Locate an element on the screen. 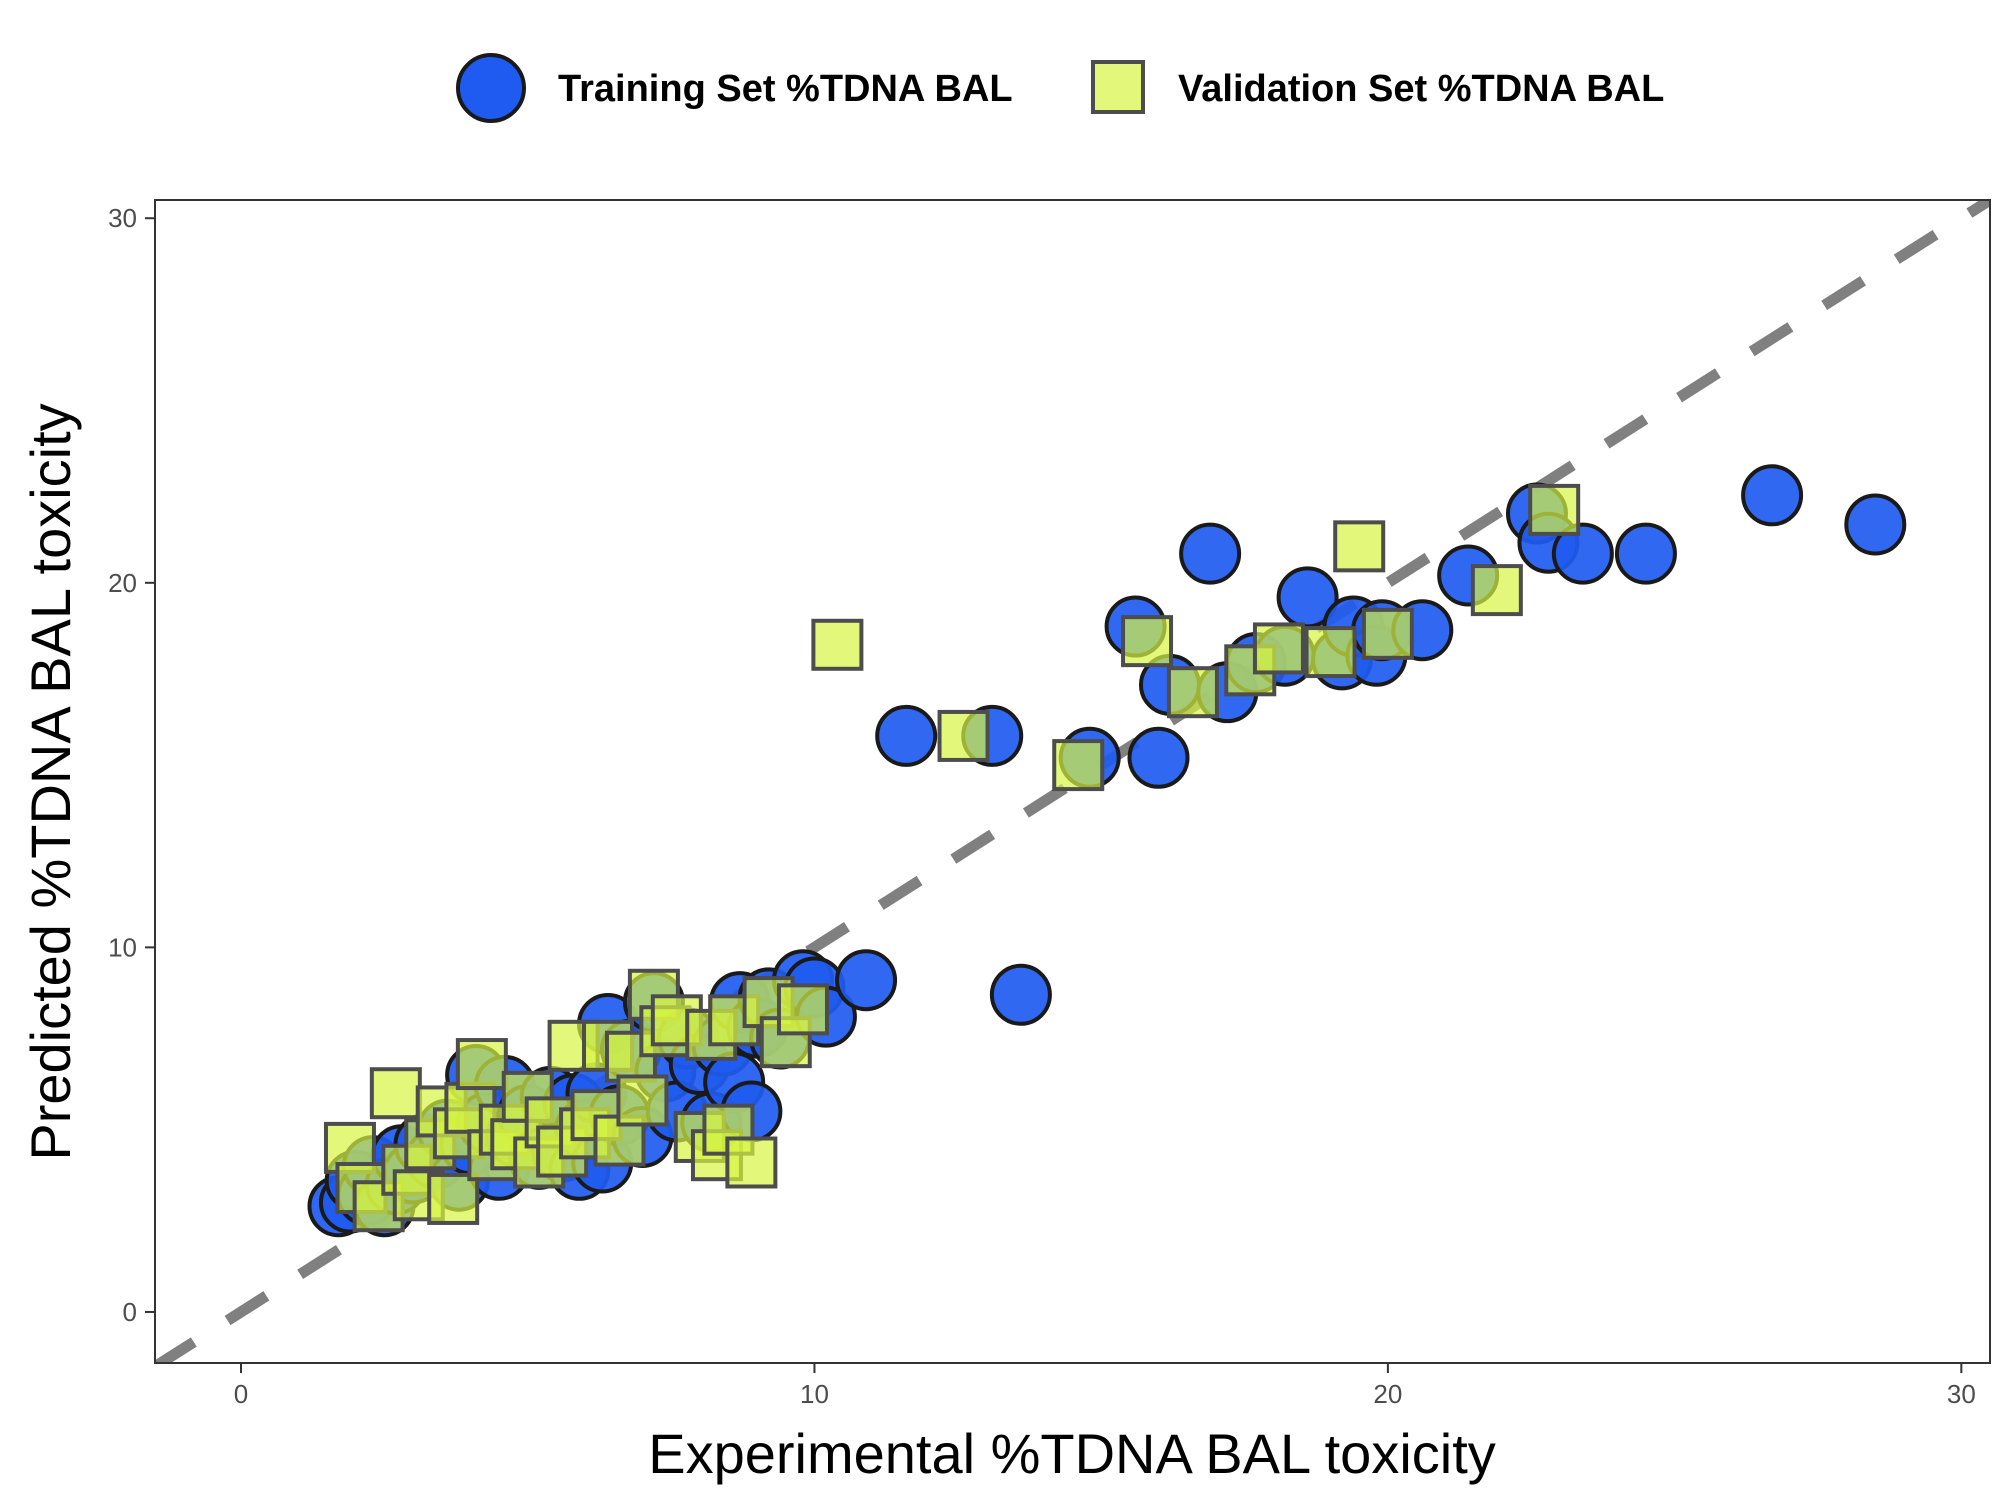 This screenshot has height=1500, width=2000. y-tick-label: 20 is located at coordinates (122, 583).